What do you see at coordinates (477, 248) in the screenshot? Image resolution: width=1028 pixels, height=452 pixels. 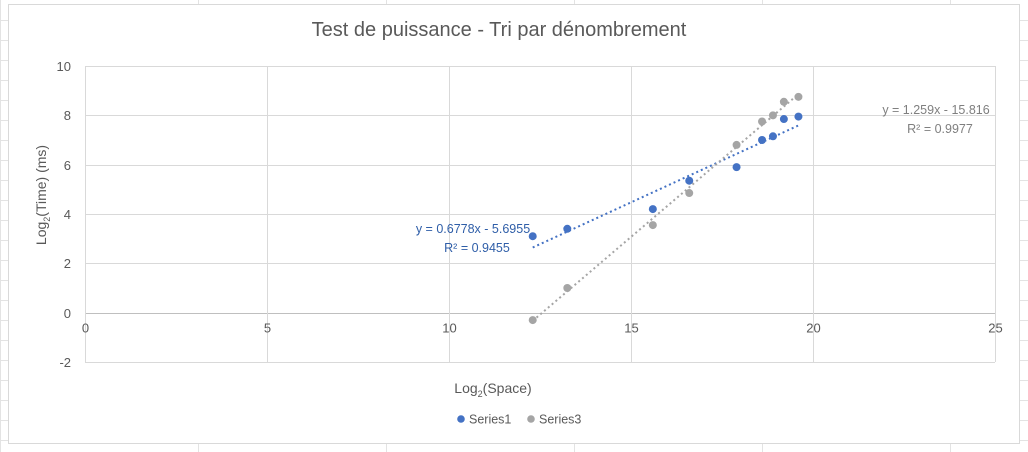 I see `series1-r2: R² = 0.9455` at bounding box center [477, 248].